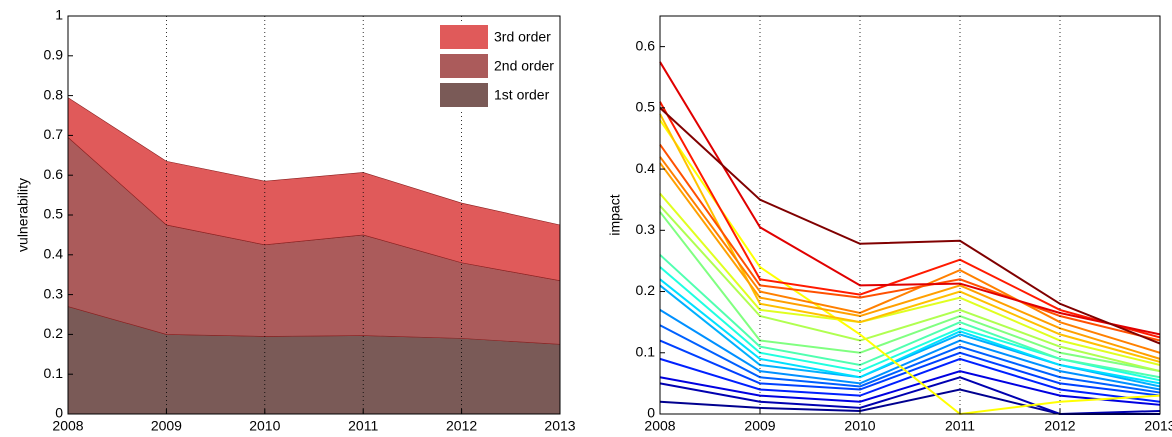 The image size is (1172, 437). Describe the element at coordinates (54, 134) in the screenshot. I see `y-tick-label: 0.7` at that location.